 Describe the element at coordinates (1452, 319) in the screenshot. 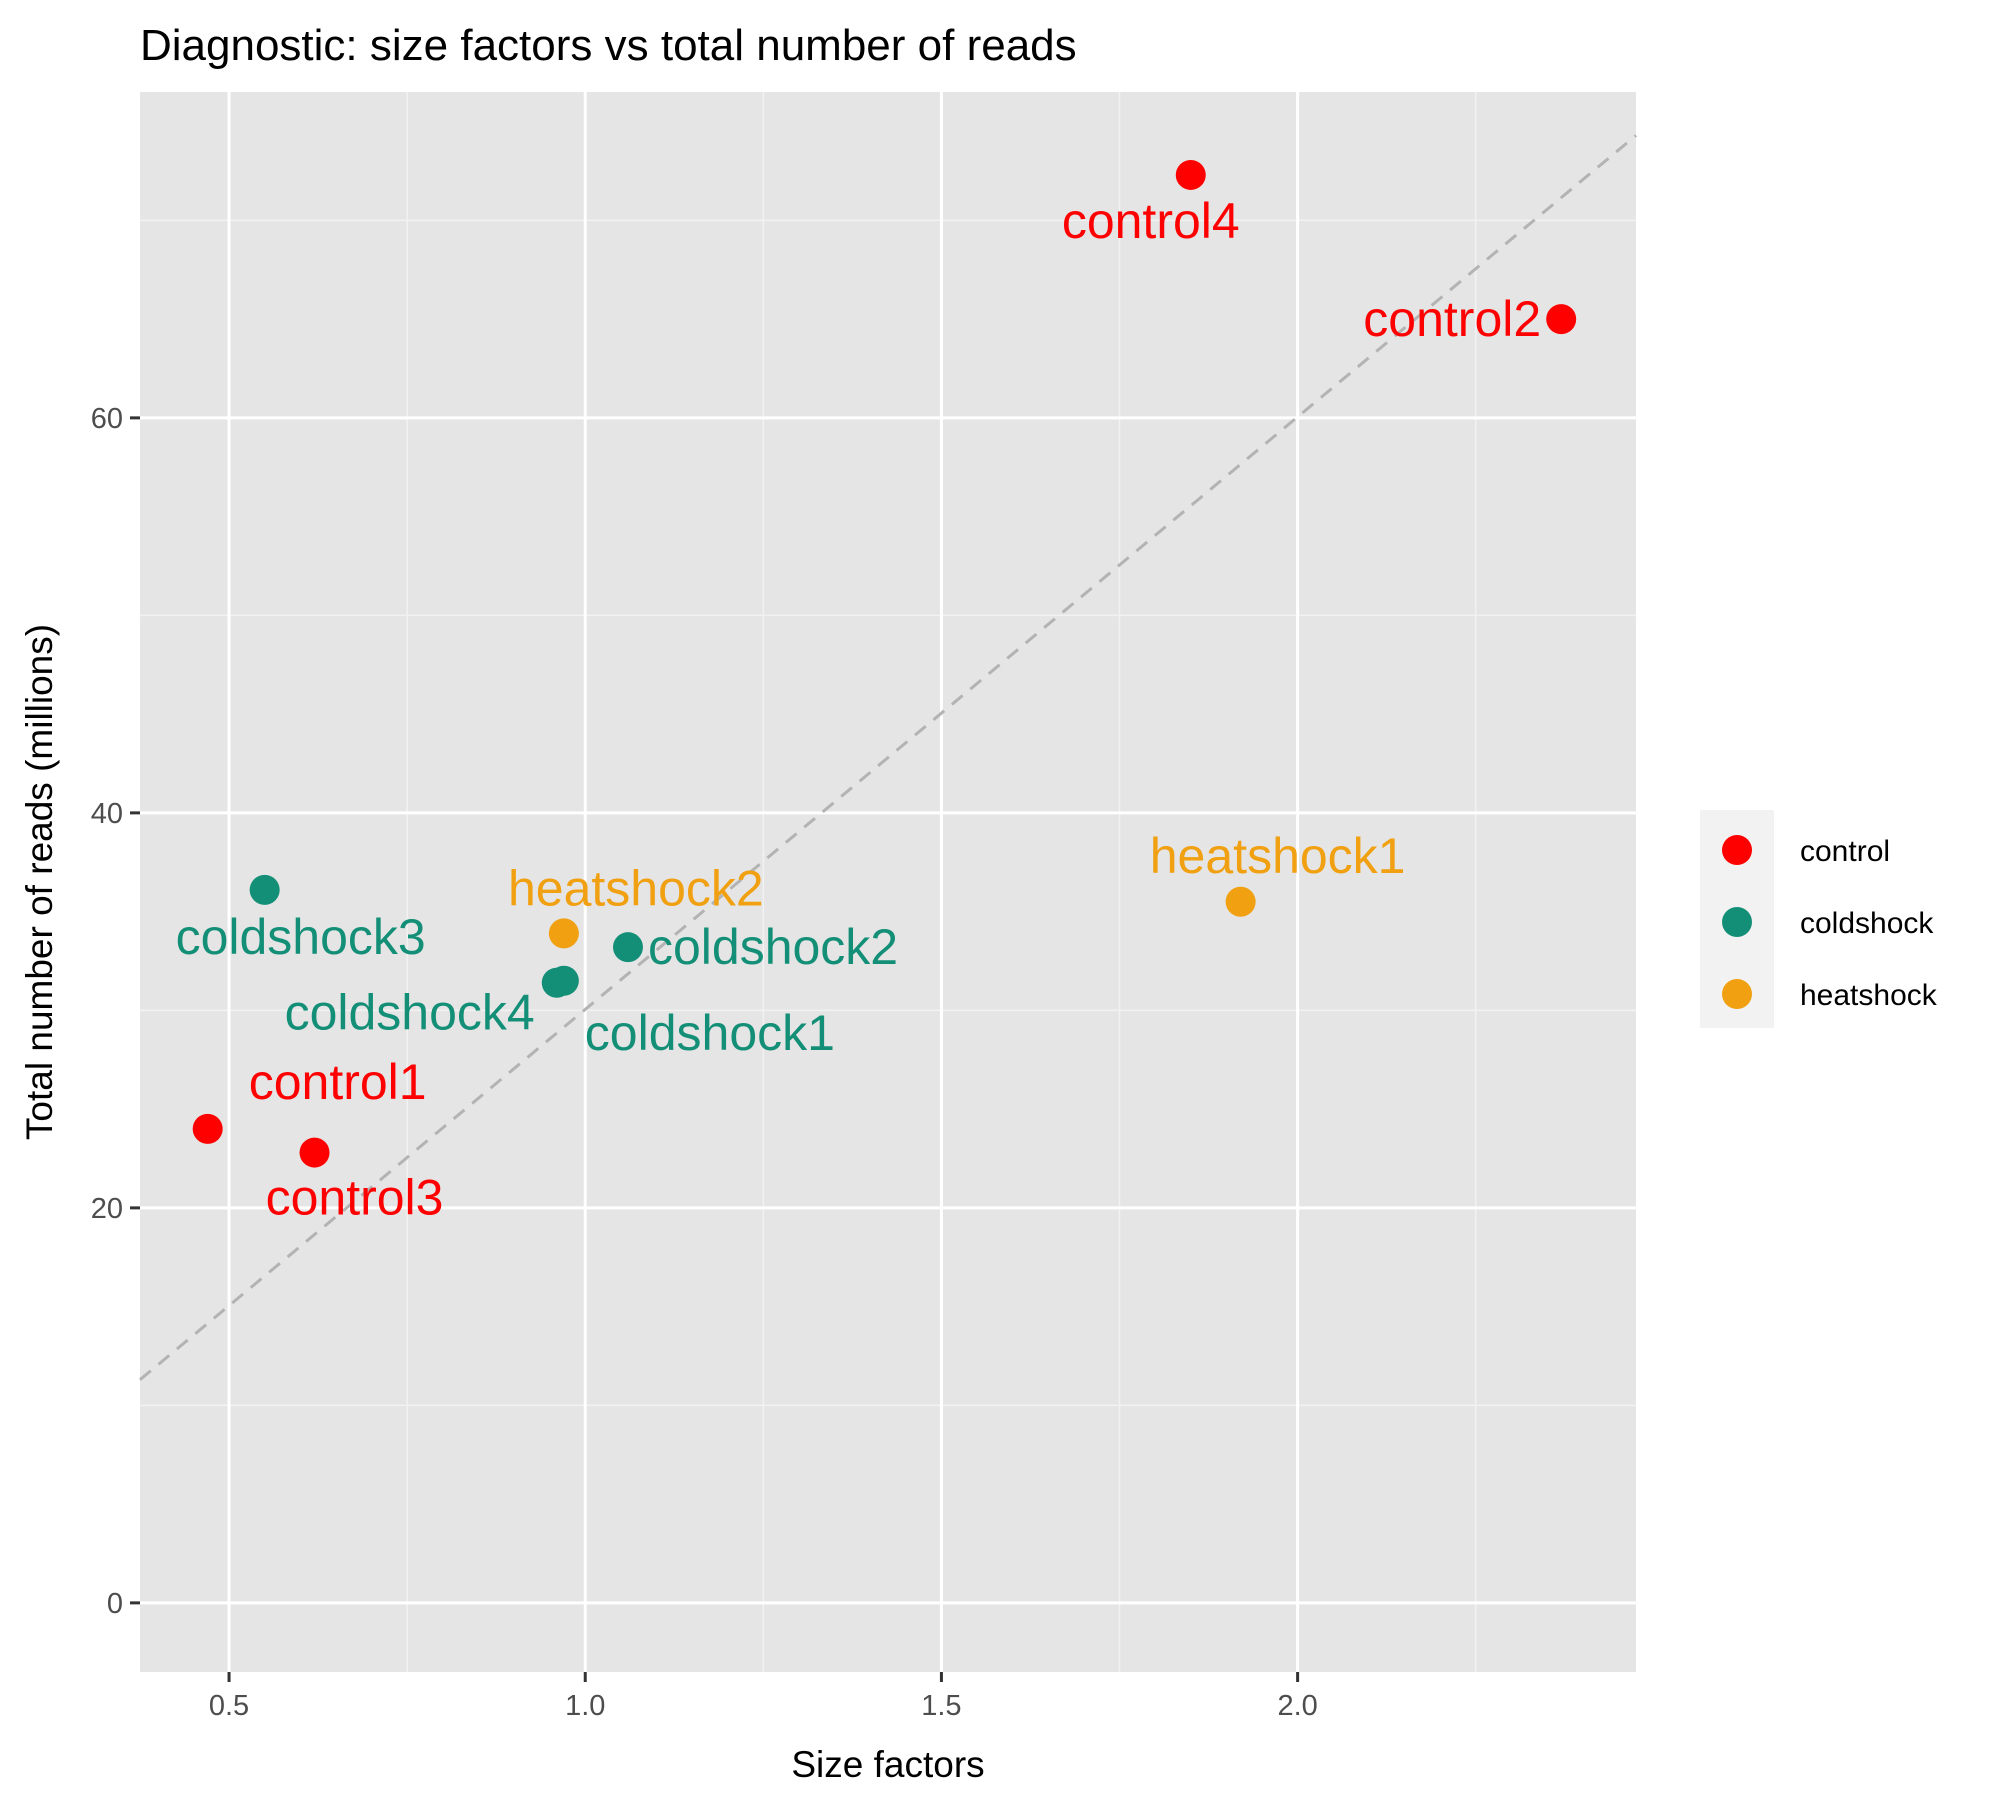

I see `point-label-control2: control2` at that location.